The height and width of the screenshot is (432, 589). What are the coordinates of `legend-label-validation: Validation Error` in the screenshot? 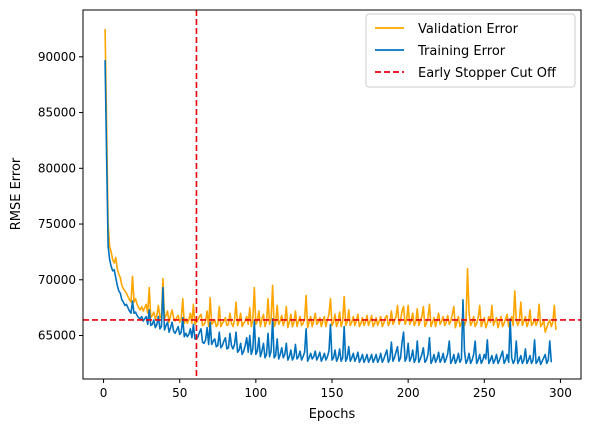 It's located at (468, 29).